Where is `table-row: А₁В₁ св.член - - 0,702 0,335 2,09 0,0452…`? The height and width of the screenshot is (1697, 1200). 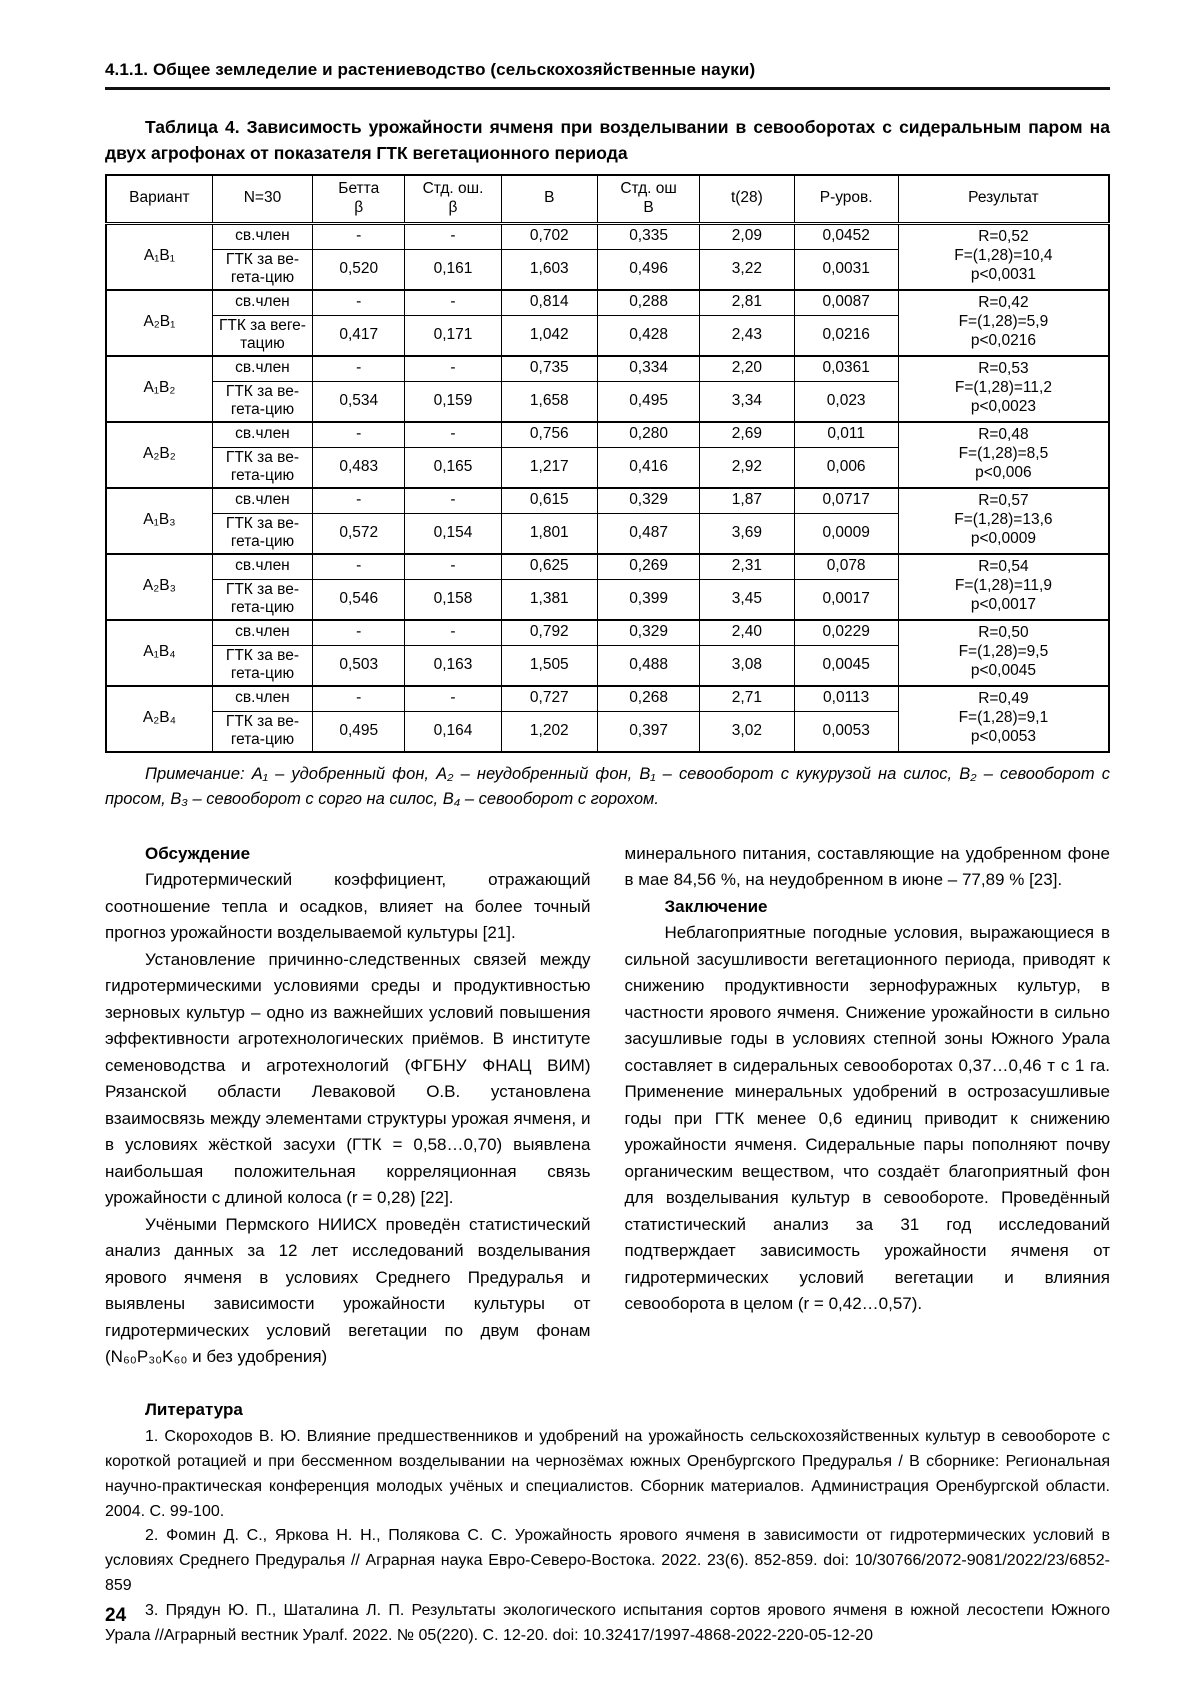
table-row: А₁В₁ св.член - - 0,702 0,335 2,09 0,0452… is located at coordinates (607, 256).